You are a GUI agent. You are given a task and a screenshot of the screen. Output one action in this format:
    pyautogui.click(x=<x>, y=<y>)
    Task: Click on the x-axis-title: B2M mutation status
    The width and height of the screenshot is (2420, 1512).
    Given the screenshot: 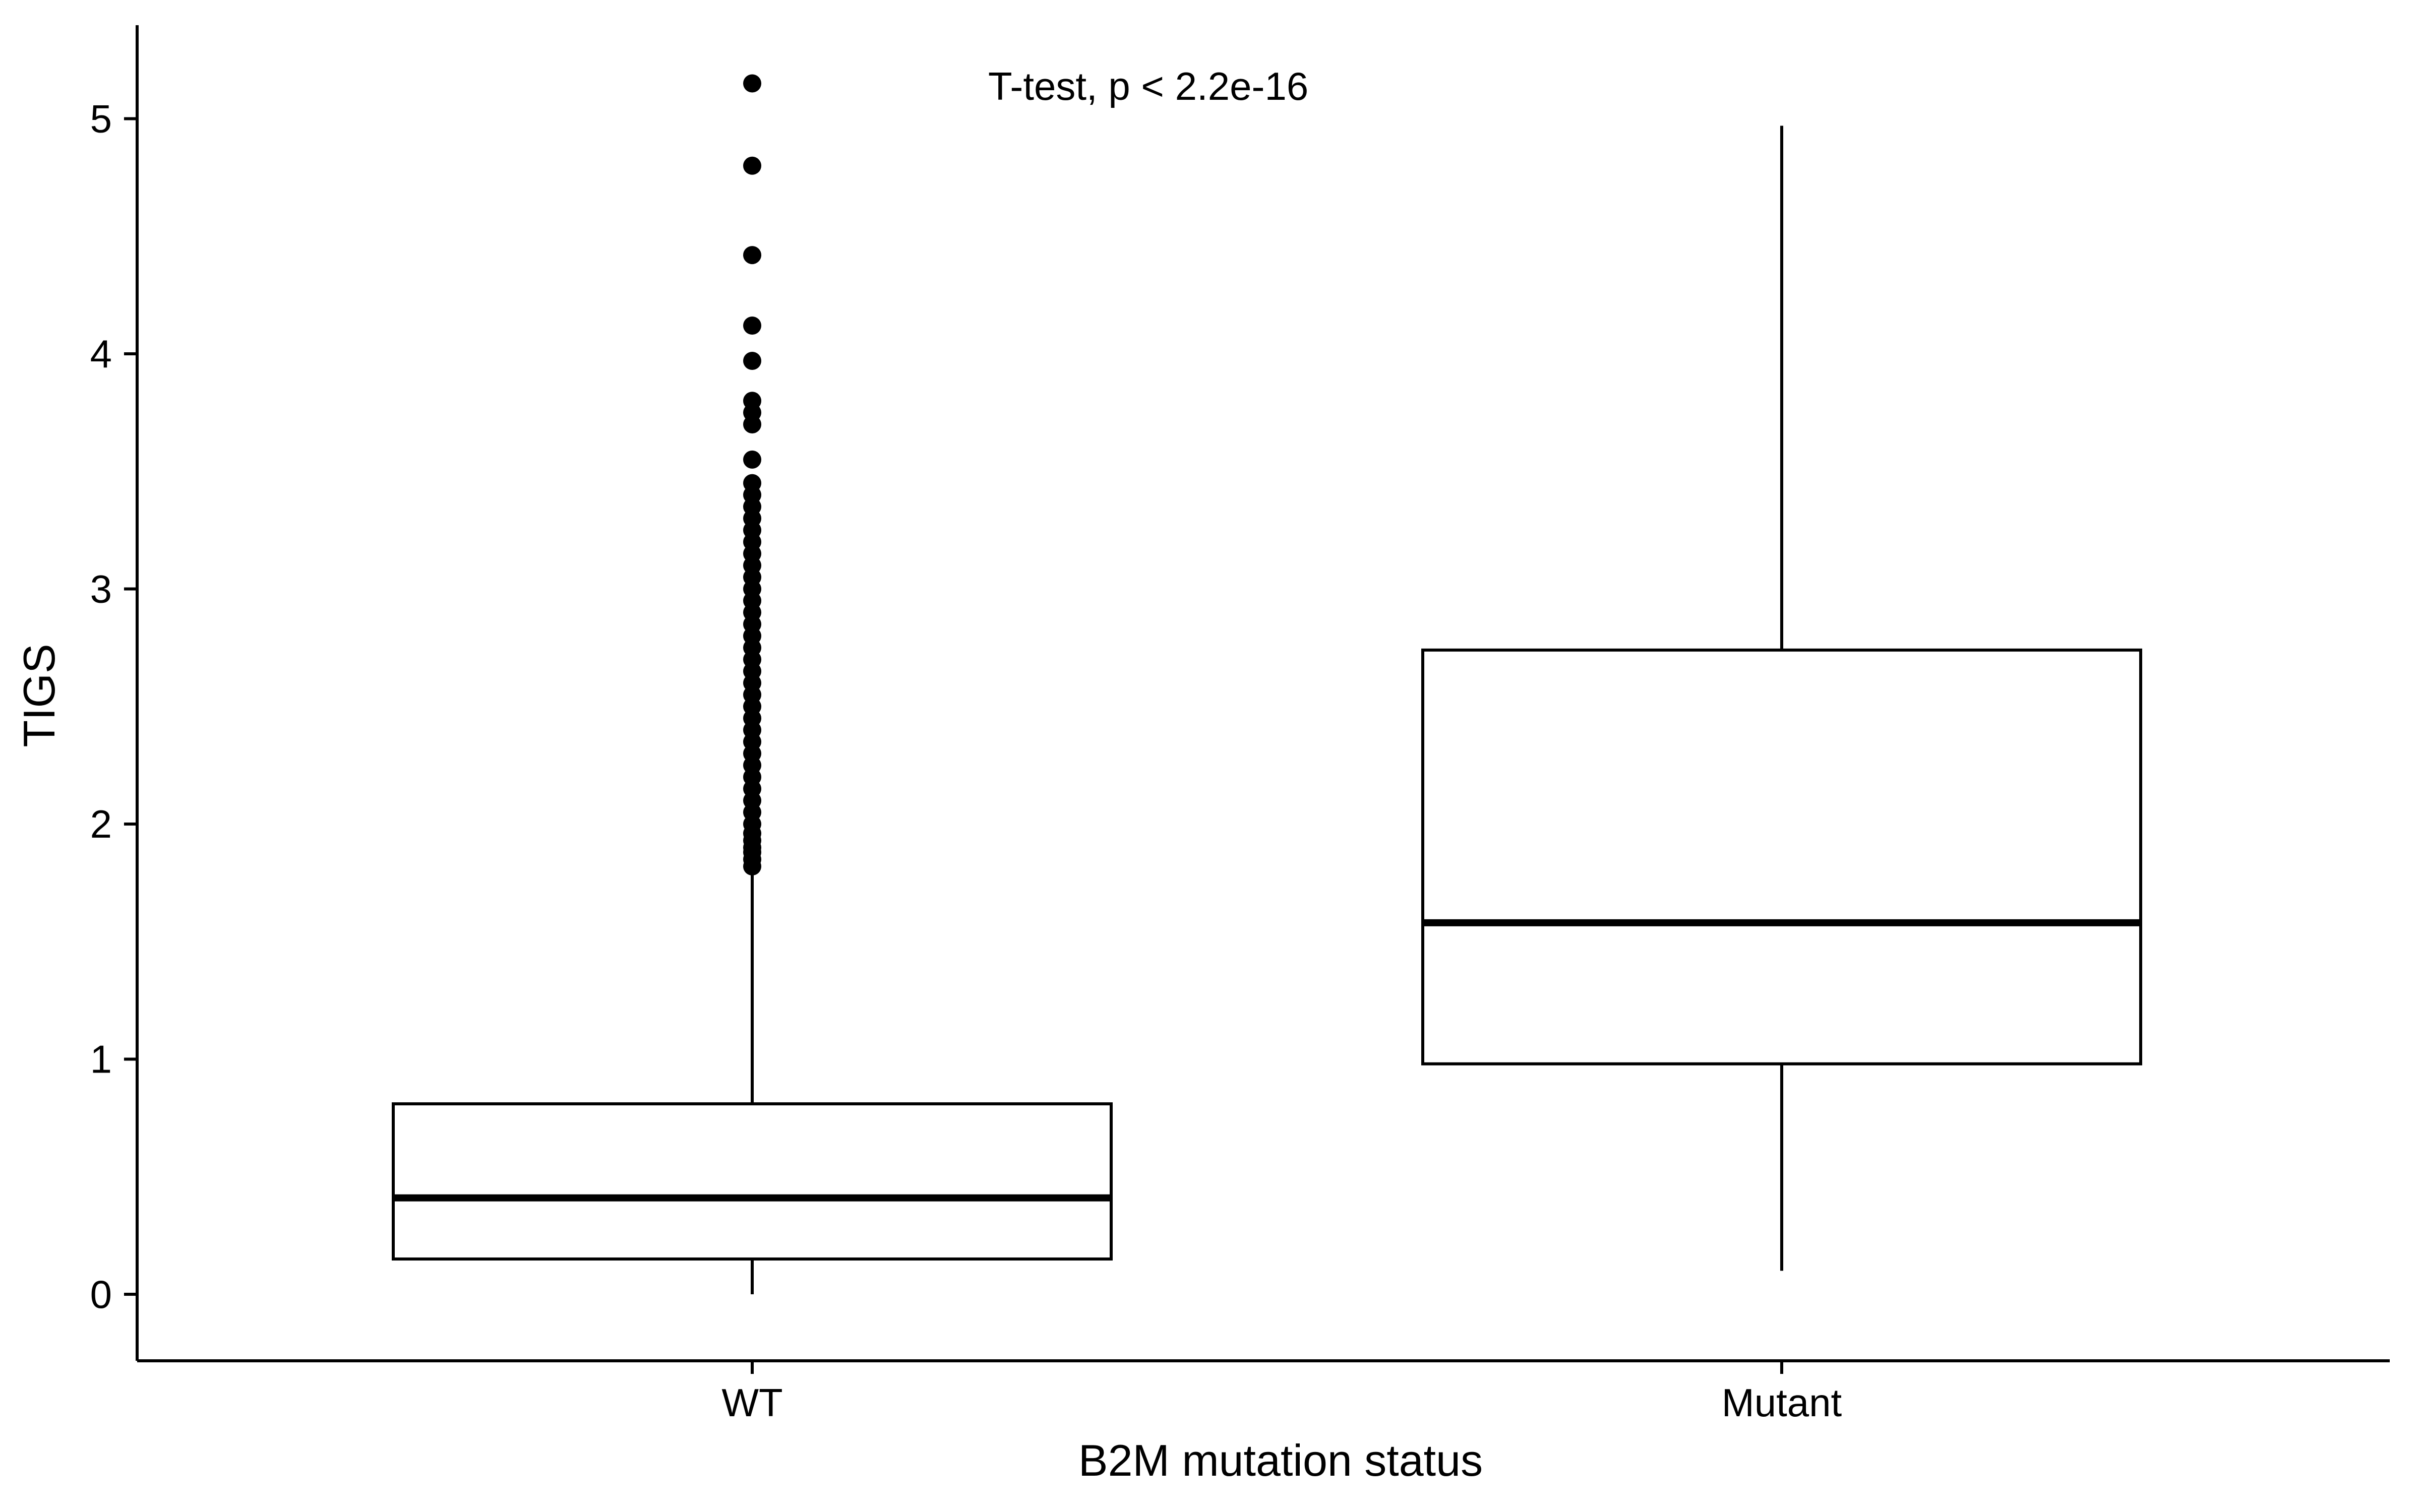 What is the action you would take?
    pyautogui.click(x=1280, y=1460)
    